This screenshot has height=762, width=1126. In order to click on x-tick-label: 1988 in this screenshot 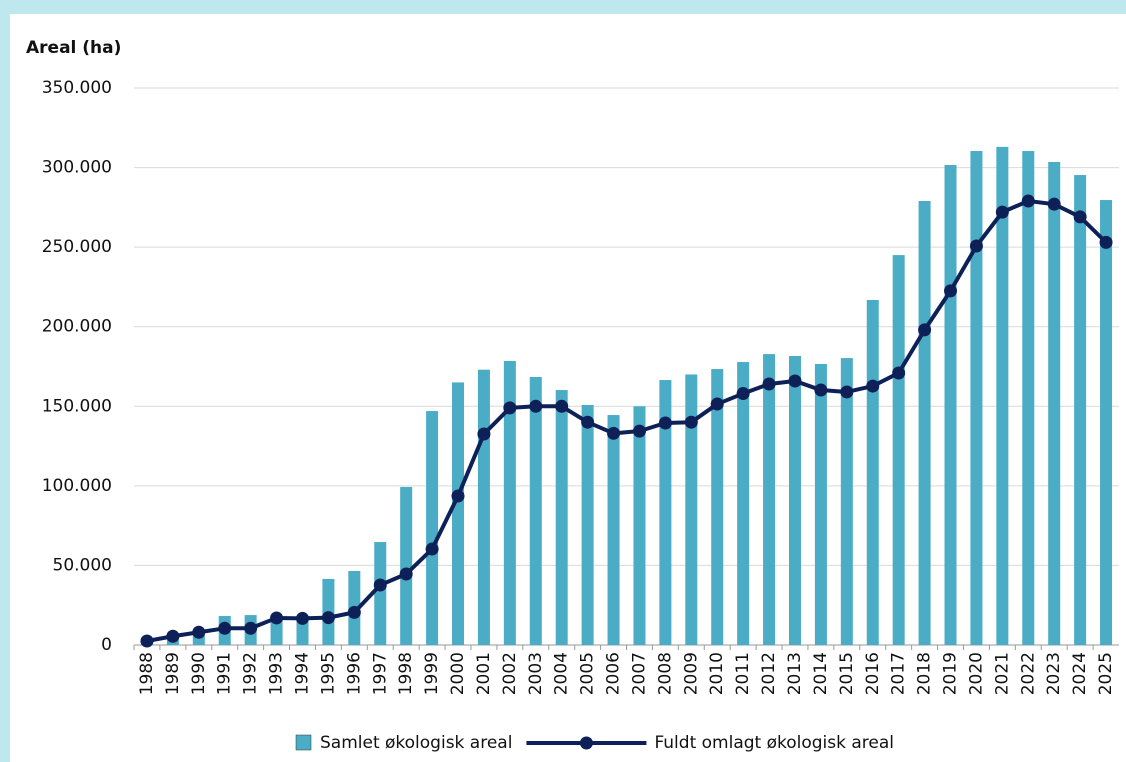, I will do `click(147, 673)`.